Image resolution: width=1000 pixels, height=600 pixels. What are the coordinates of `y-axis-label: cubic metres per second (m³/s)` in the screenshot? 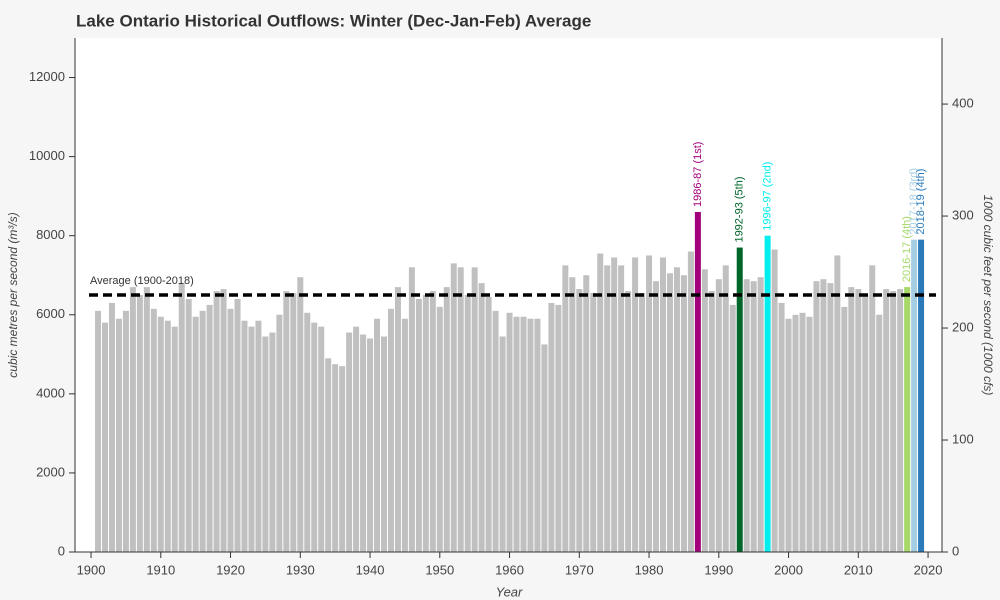 It's located at (13, 294).